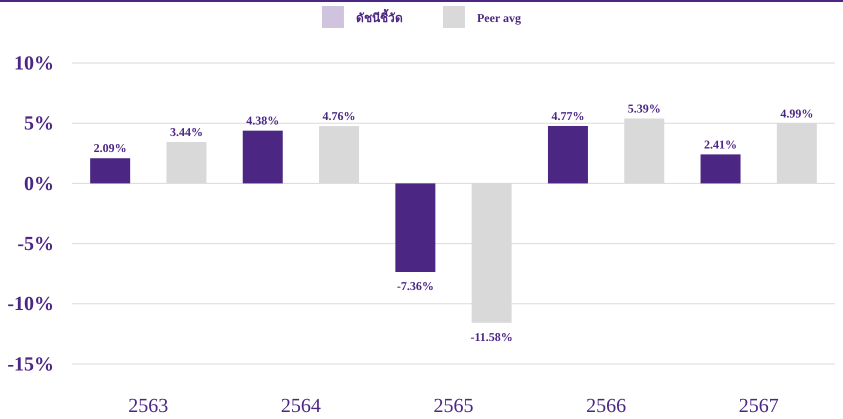 The width and height of the screenshot is (843, 419). I want to click on data-label: 3.44%, so click(186, 131).